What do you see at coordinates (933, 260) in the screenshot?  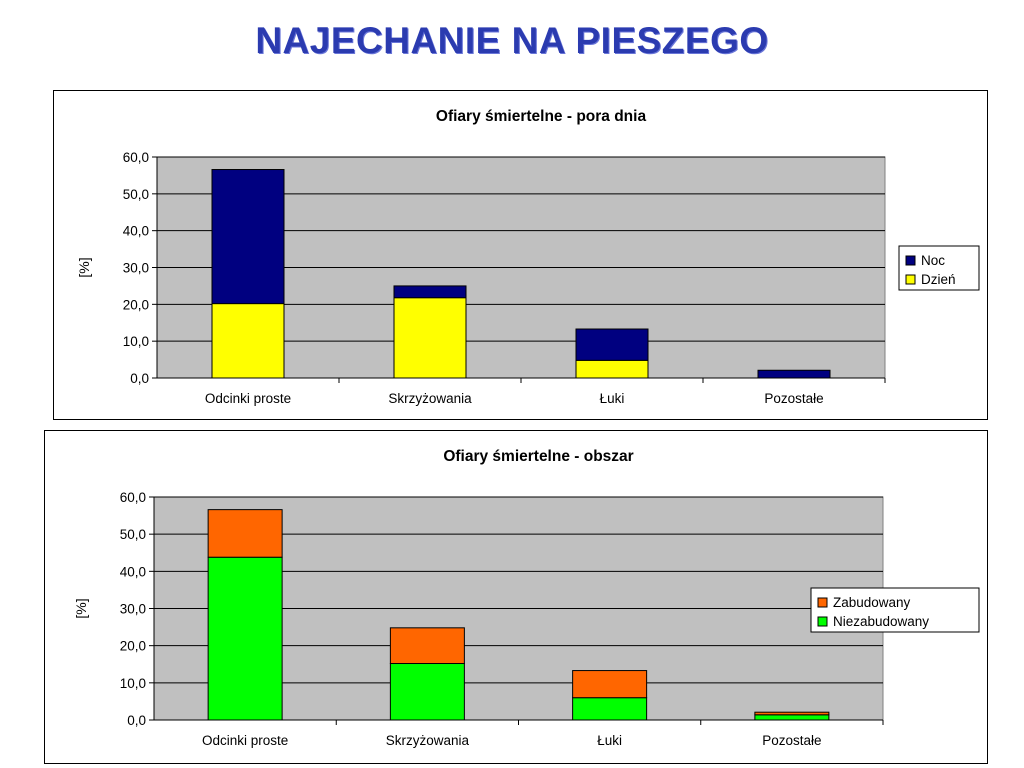 I see `legend-label: Noc` at bounding box center [933, 260].